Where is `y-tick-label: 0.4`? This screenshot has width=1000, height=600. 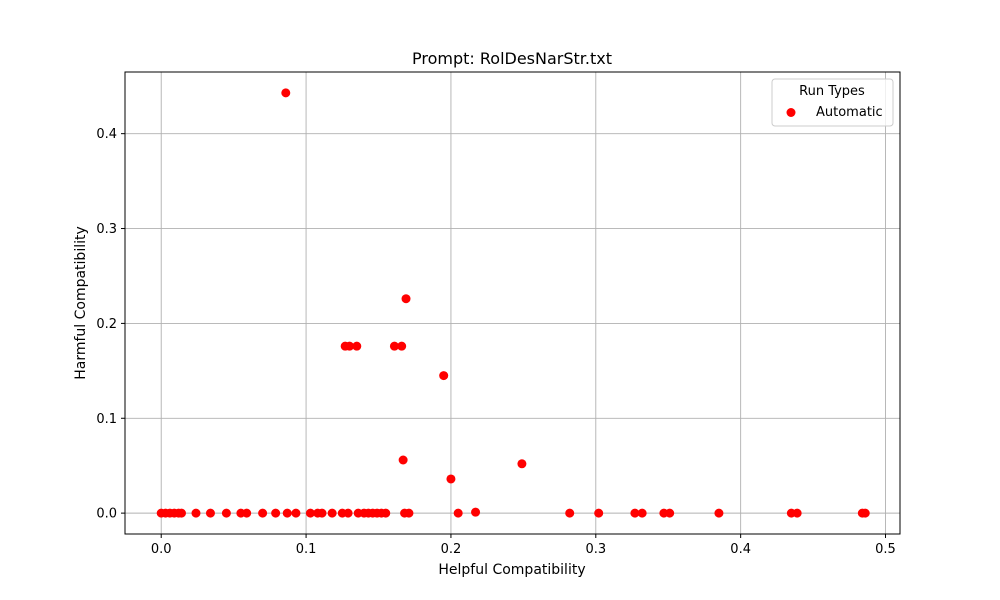
y-tick-label: 0.4 is located at coordinates (106, 134).